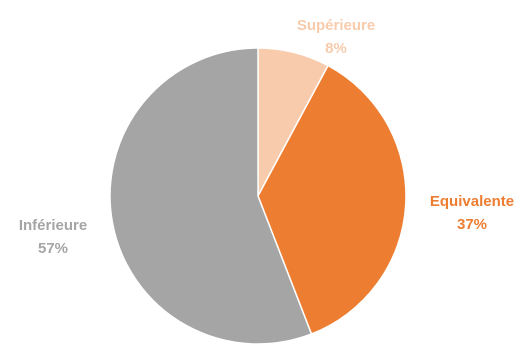 Image resolution: width=525 pixels, height=345 pixels. What do you see at coordinates (53, 225) in the screenshot?
I see `slice-label-3: Inférieure` at bounding box center [53, 225].